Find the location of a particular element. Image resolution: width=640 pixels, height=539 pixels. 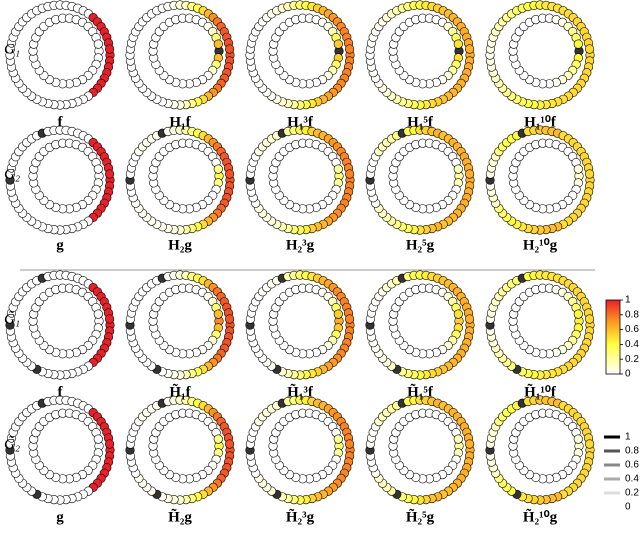

panel-label: H₂³g is located at coordinates (300, 245).